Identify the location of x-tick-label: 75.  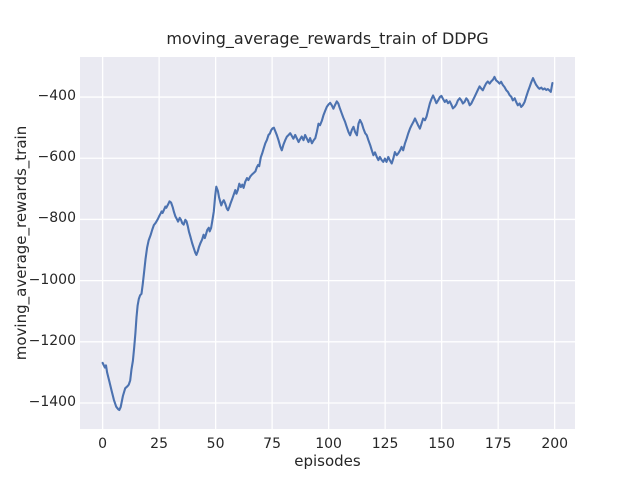
(272, 444).